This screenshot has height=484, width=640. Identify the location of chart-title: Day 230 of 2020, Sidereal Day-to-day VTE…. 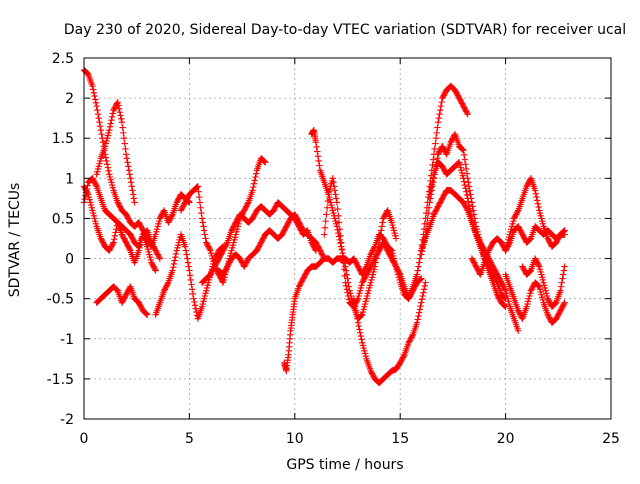
(345, 30).